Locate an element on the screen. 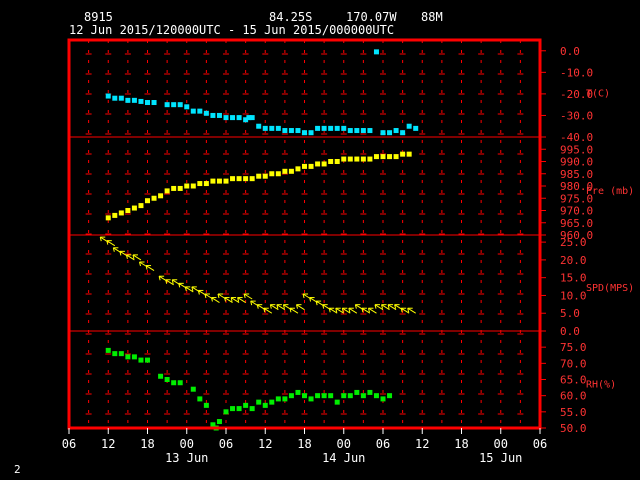  y-tick-label: 985.0 is located at coordinates (576, 174).